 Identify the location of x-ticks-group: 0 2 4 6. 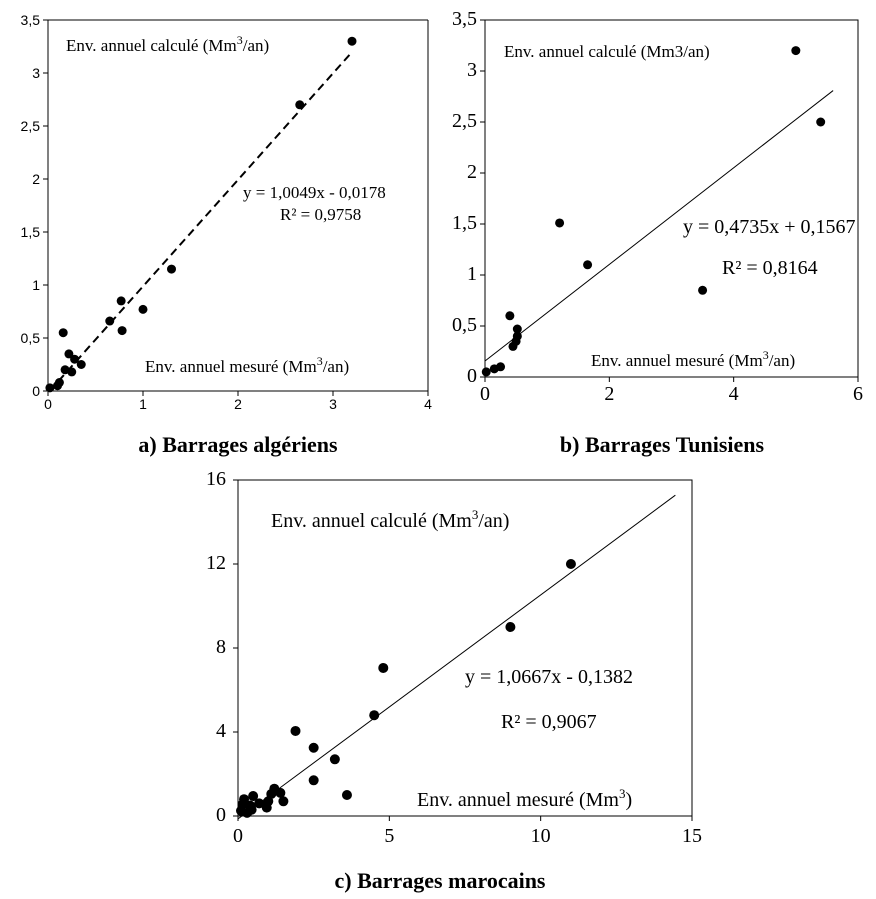
(671, 391).